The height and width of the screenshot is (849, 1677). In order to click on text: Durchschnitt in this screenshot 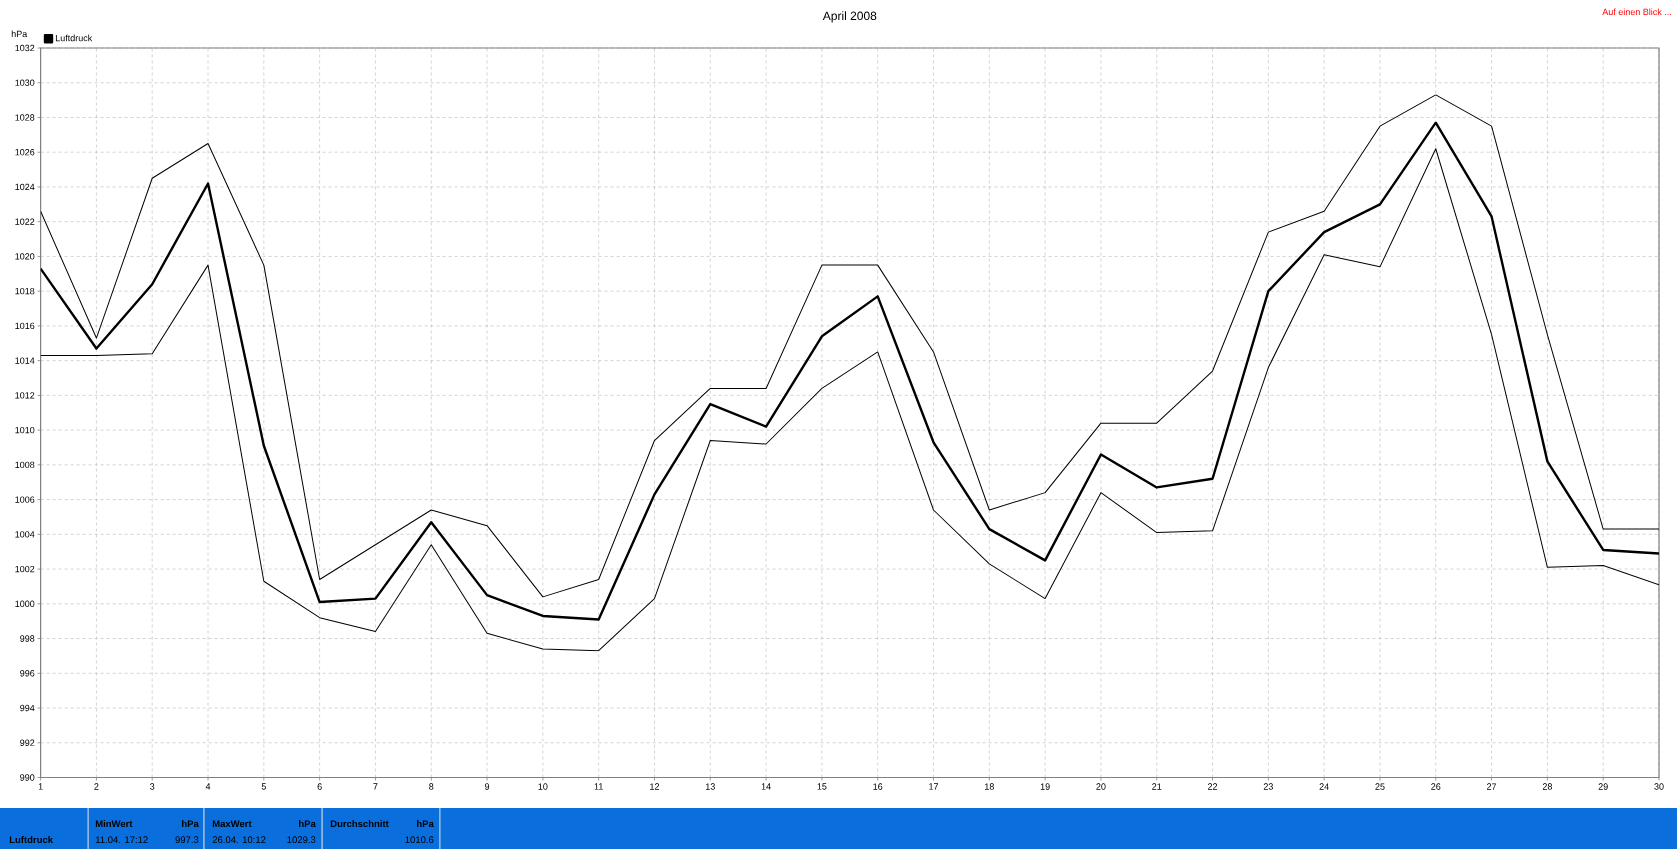, I will do `click(359, 824)`.